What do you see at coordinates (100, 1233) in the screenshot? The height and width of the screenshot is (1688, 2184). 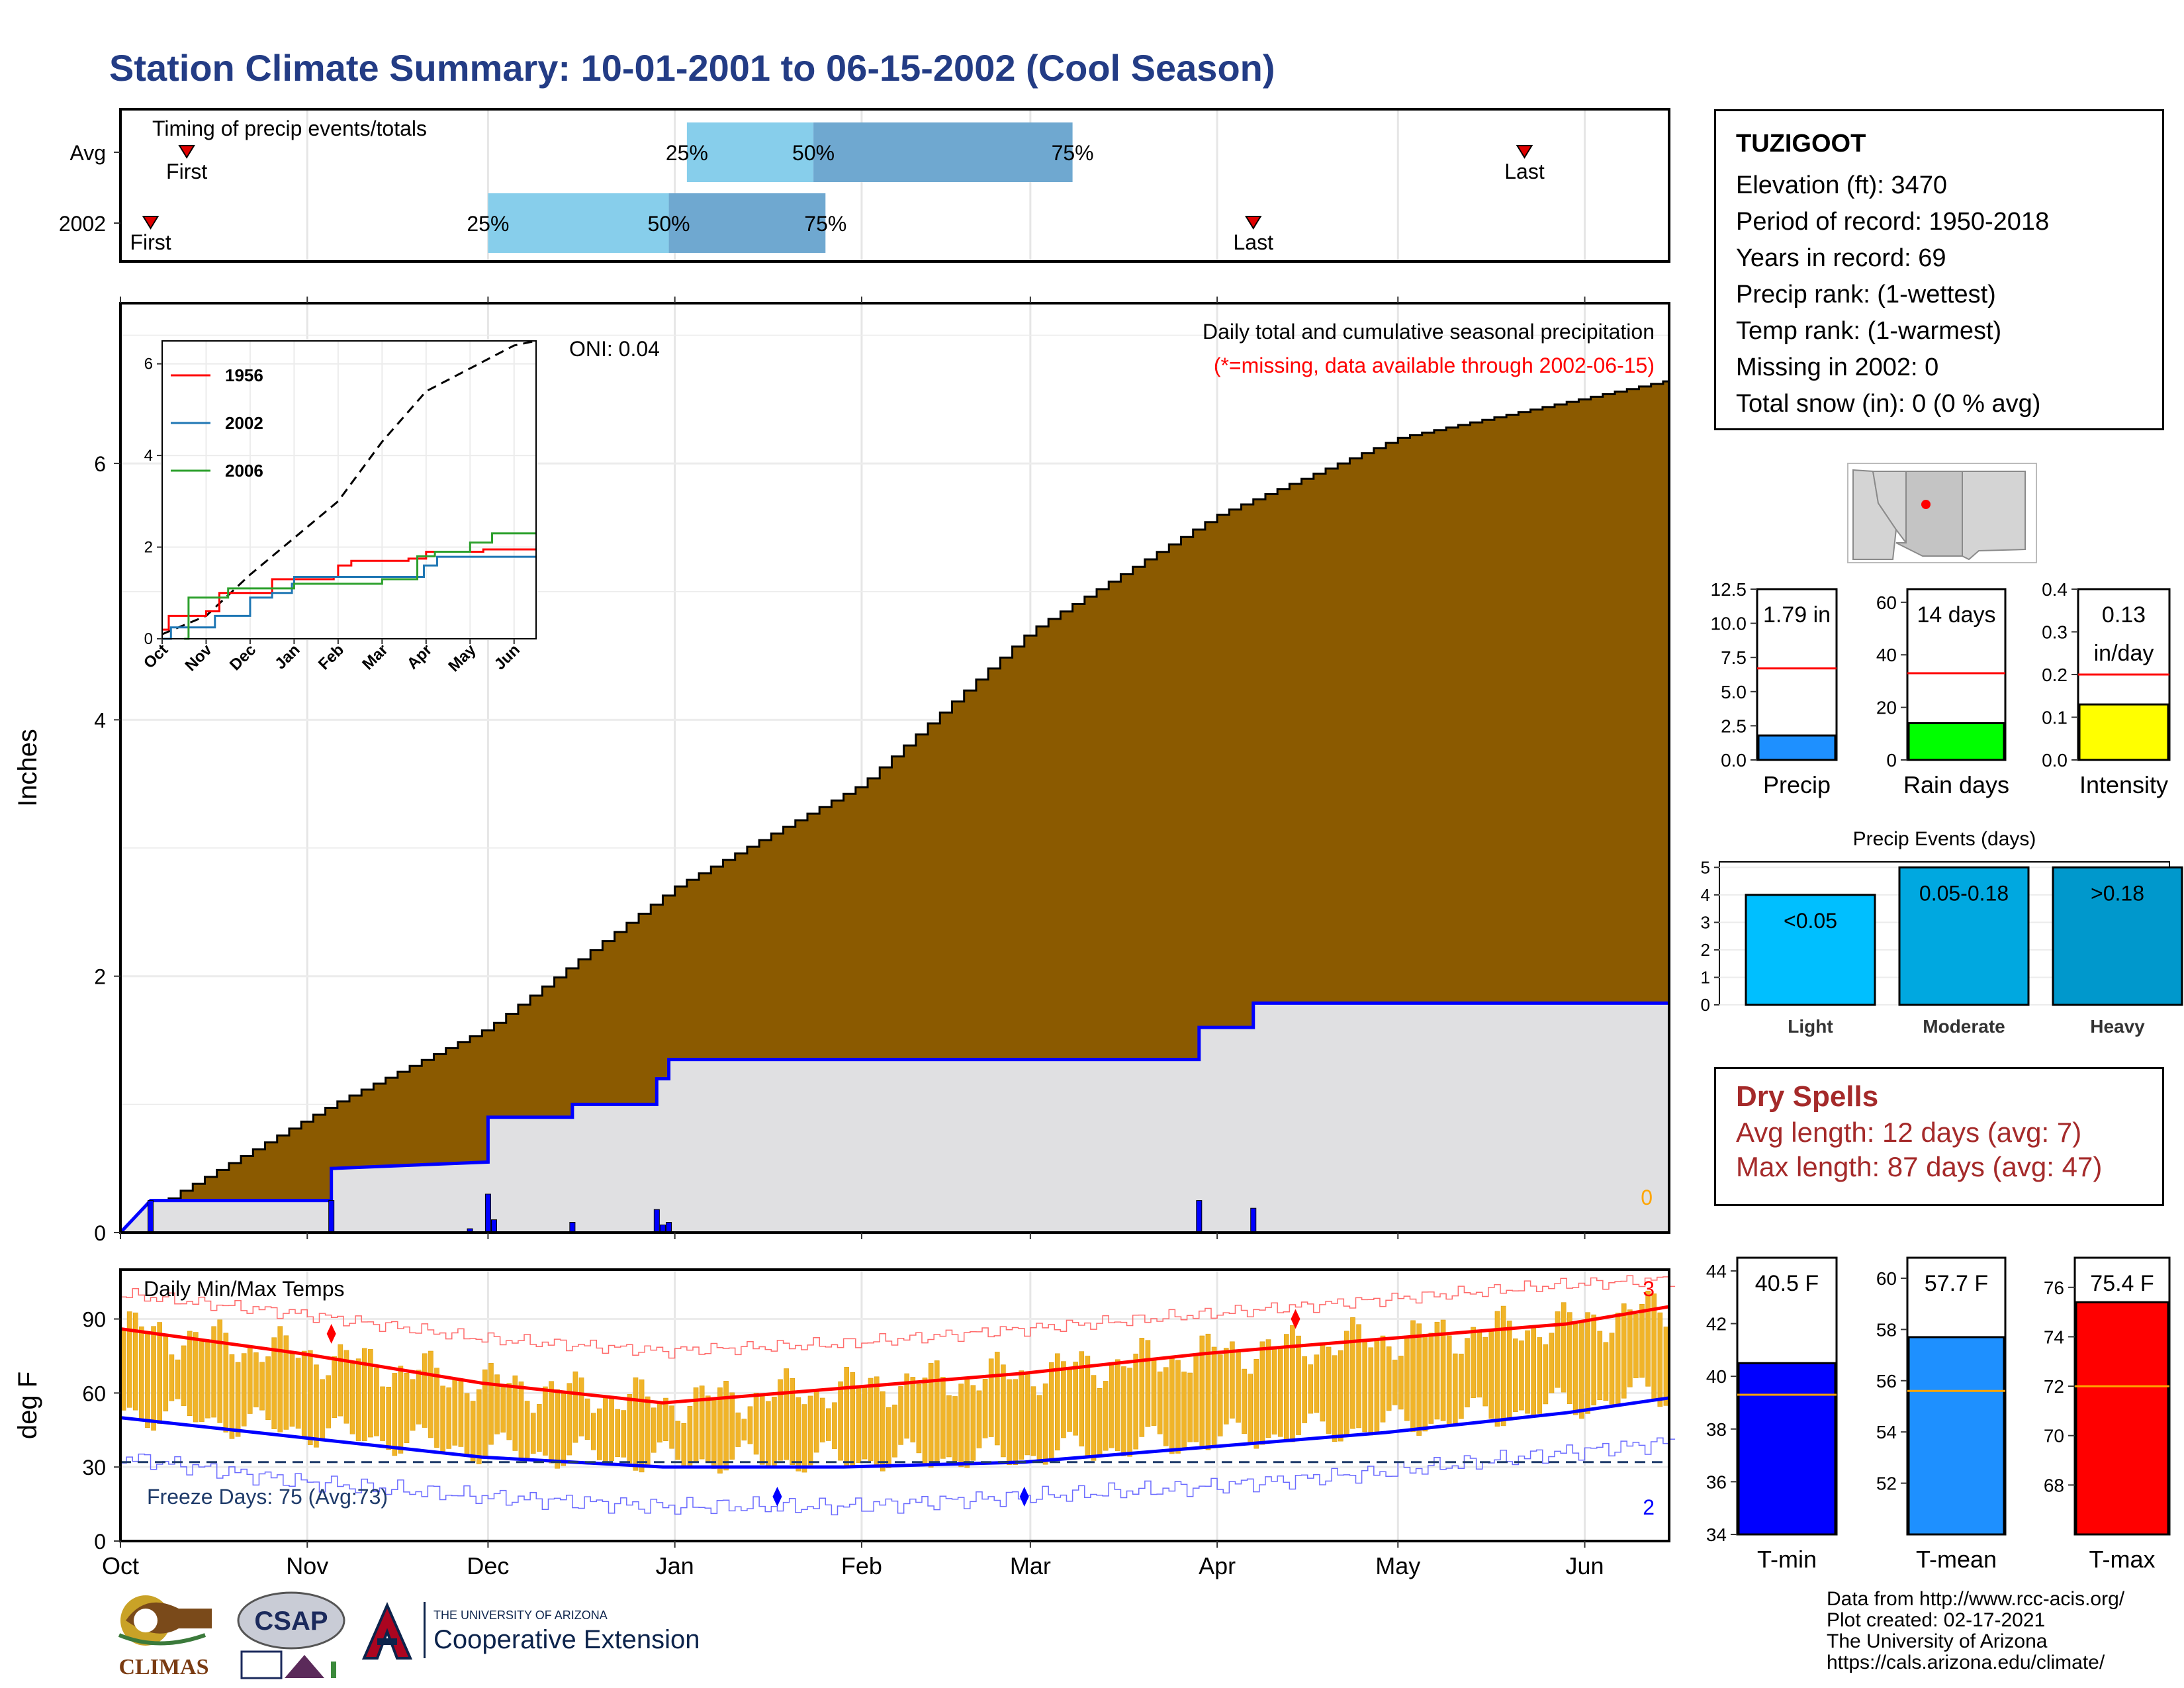 I see `precip-y-tick-label: 0` at bounding box center [100, 1233].